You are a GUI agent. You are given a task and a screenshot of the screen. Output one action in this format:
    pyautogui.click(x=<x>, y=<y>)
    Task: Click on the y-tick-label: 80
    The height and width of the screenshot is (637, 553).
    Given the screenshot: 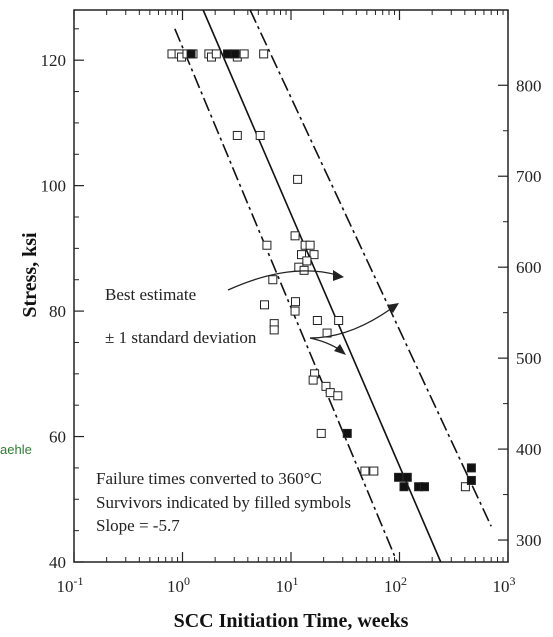 What is the action you would take?
    pyautogui.click(x=57, y=311)
    